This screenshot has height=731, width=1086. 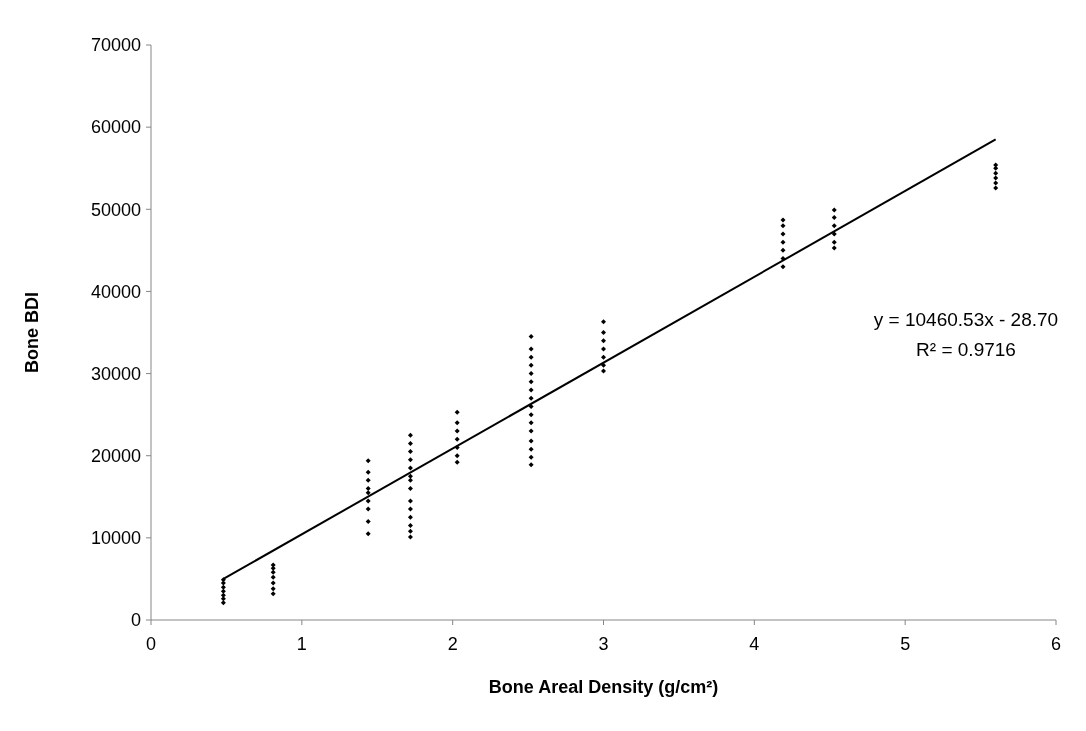 I want to click on y-axis-title: Bone BDI, so click(x=32, y=332).